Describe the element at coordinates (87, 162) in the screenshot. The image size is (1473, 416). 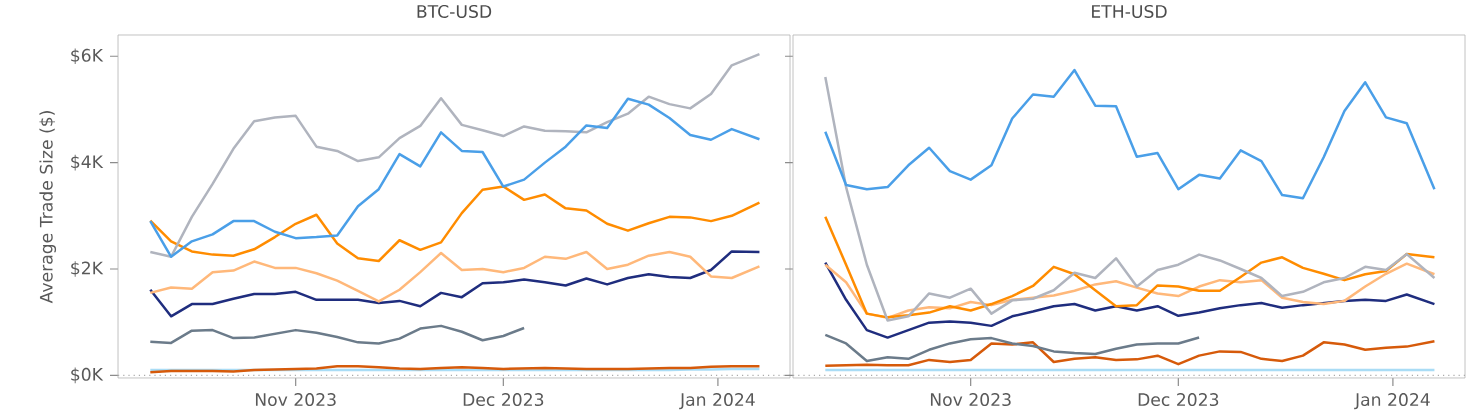
I see `y-tick-label: $4K` at that location.